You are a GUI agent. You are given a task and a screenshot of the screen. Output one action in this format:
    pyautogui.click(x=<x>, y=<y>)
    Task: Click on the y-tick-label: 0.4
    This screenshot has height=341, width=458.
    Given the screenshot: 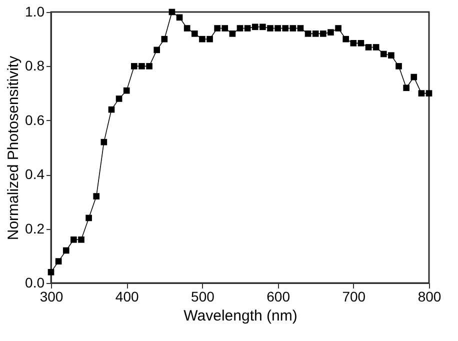 What is the action you would take?
    pyautogui.click(x=35, y=174)
    